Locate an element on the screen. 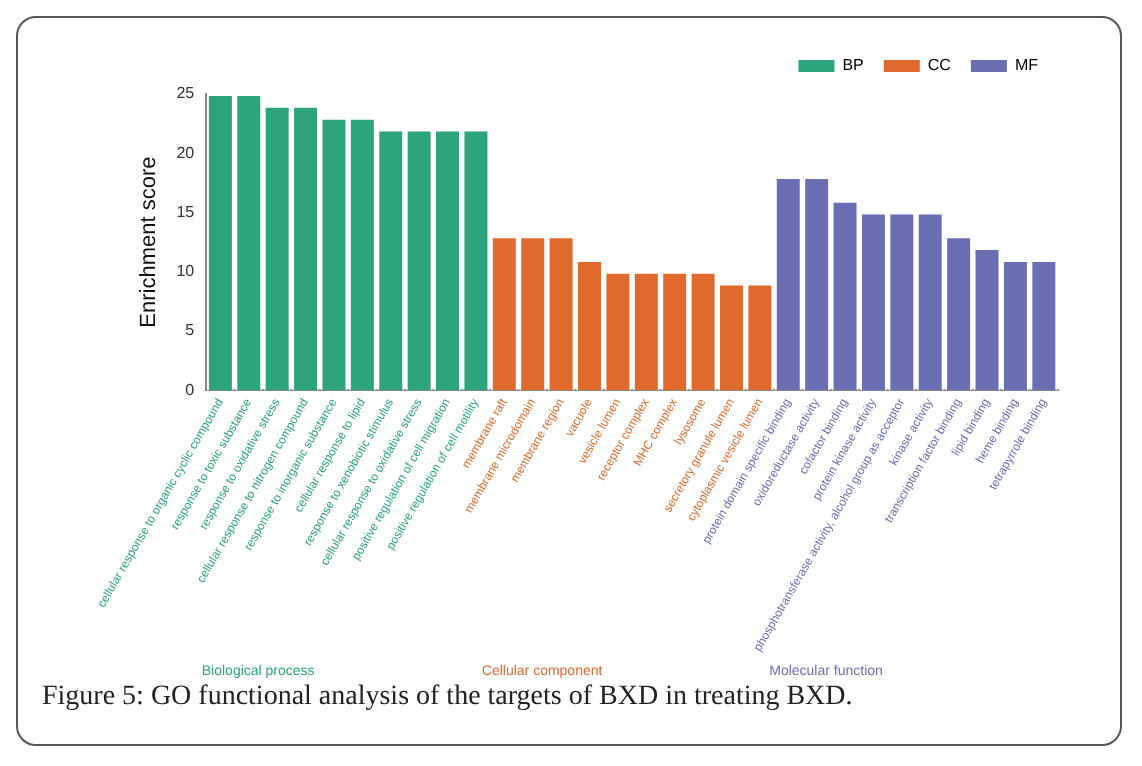 Image resolution: width=1142 pixels, height=766 pixels. caption: Figure 5: GO functional analysis of the targets of BXD in treating BXD. is located at coordinates (447, 698).